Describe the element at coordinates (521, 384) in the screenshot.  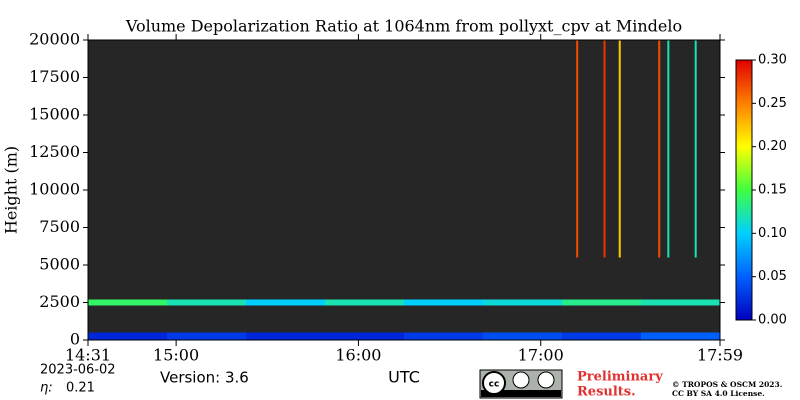
I see `cc-badge: cc` at that location.